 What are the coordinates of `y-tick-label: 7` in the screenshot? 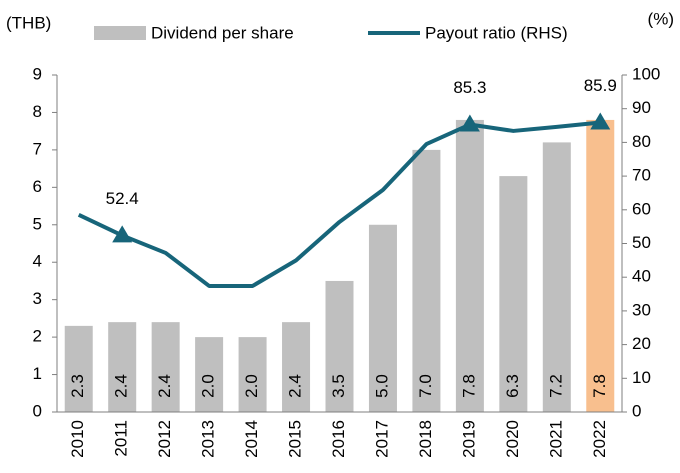 It's located at (37, 148).